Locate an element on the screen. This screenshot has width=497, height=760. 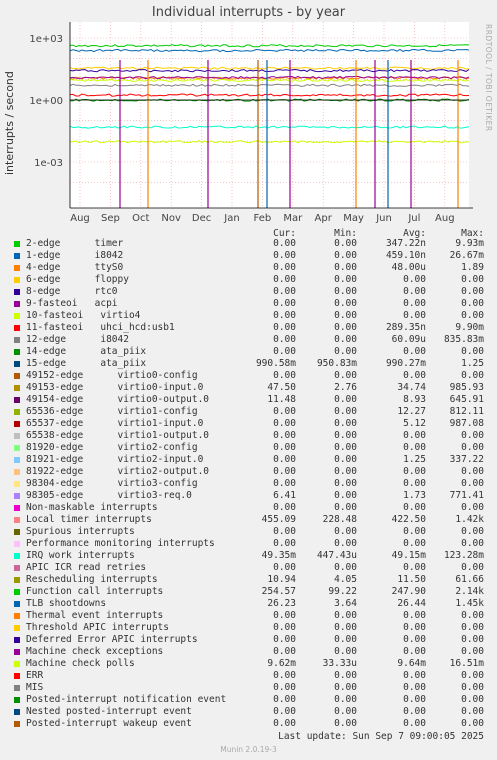
x-tick-label: Aug is located at coordinates (445, 218).